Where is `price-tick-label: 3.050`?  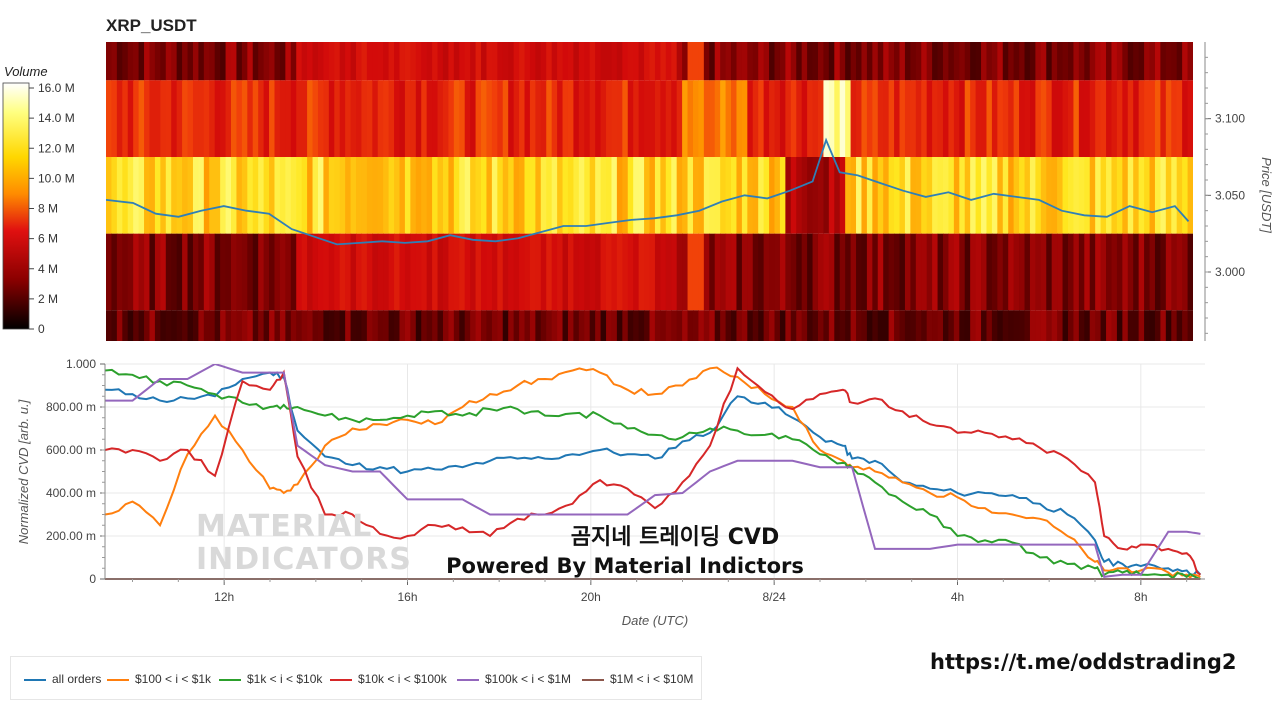 price-tick-label: 3.050 is located at coordinates (1230, 195).